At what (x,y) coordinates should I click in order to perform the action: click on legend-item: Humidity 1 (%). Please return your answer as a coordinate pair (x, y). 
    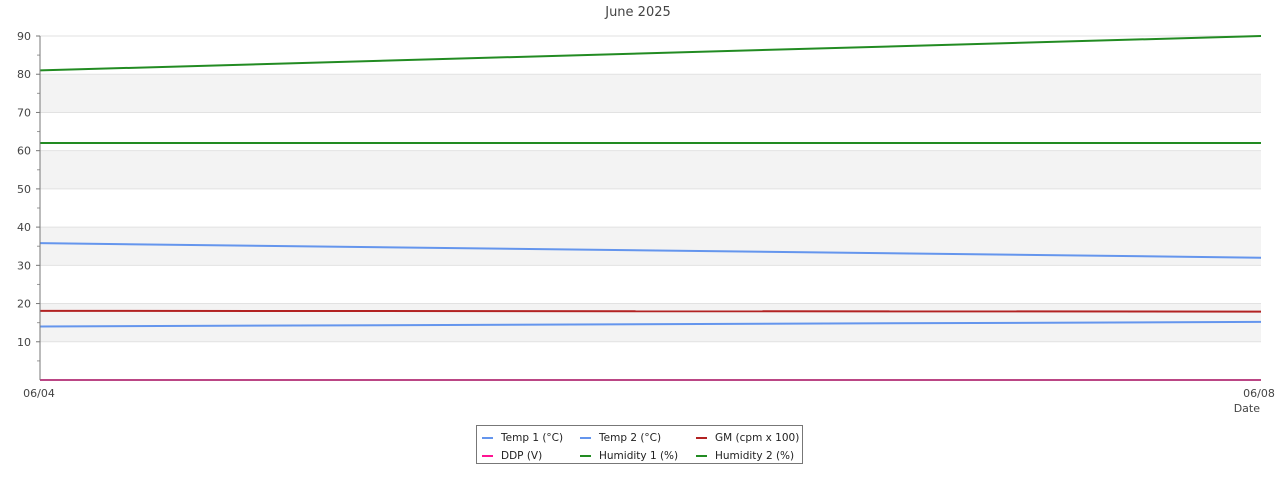
    Looking at the image, I should click on (638, 455).